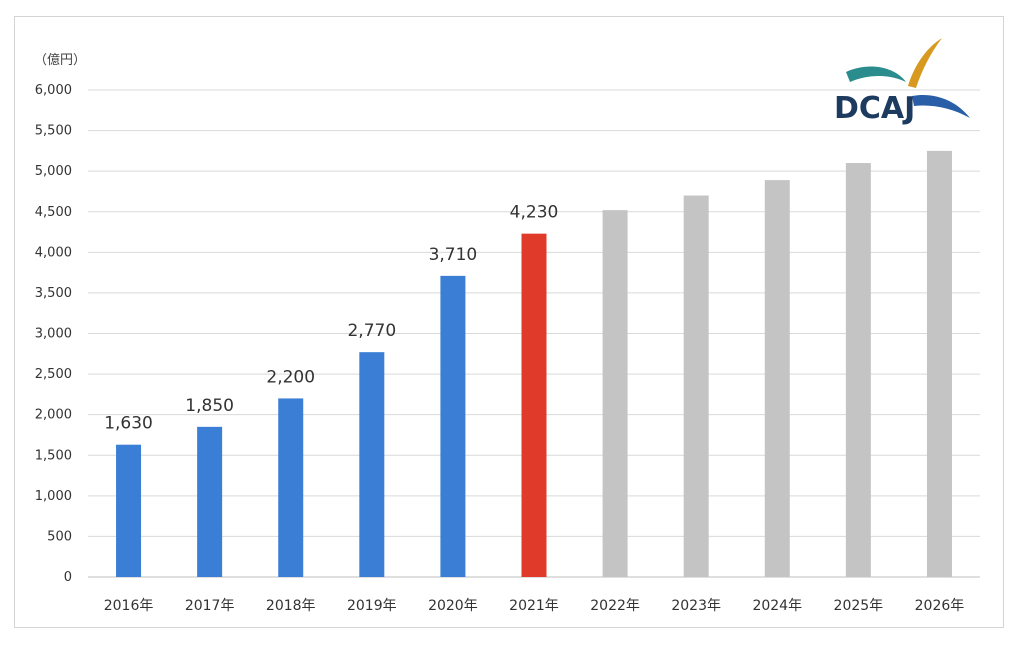 This screenshot has height=651, width=1024. Describe the element at coordinates (940, 606) in the screenshot. I see `x-tick-label: 2026年` at that location.